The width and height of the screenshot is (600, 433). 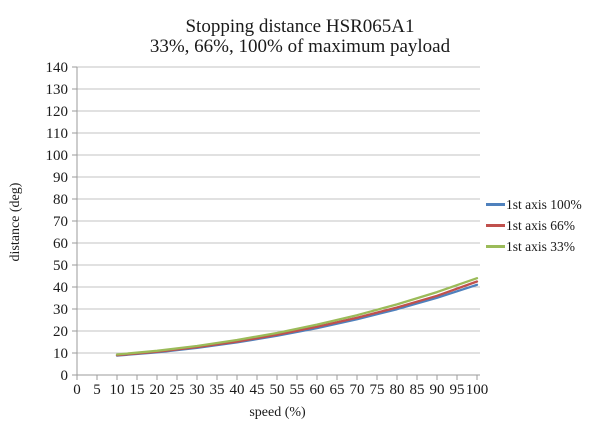 I want to click on x-tick-label: 20, so click(x=157, y=390).